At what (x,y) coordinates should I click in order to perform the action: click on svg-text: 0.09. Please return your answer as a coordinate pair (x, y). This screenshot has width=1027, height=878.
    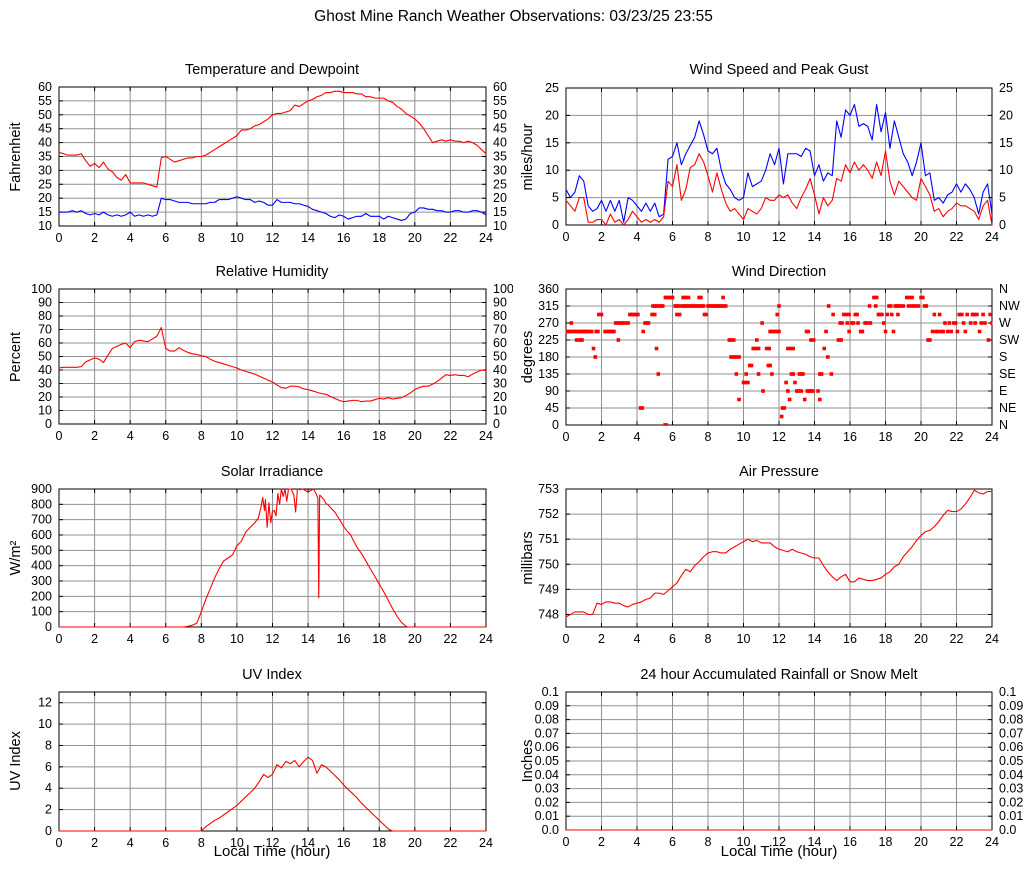
    Looking at the image, I should click on (547, 706).